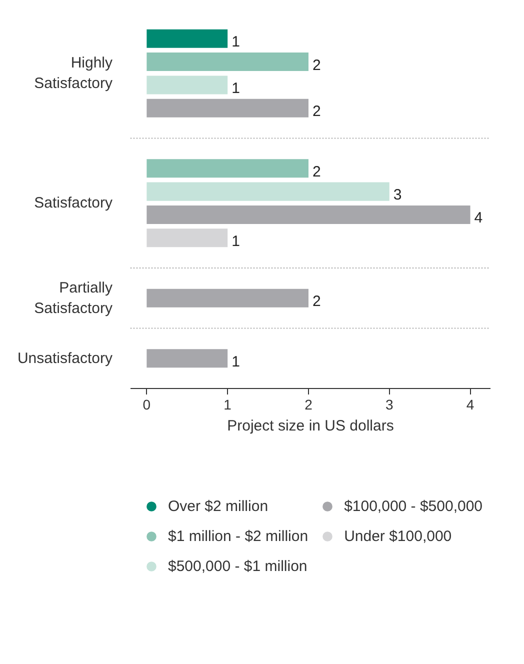 The height and width of the screenshot is (664, 524). Describe the element at coordinates (238, 566) in the screenshot. I see `legend-label: $500,000 - $1 million` at that location.